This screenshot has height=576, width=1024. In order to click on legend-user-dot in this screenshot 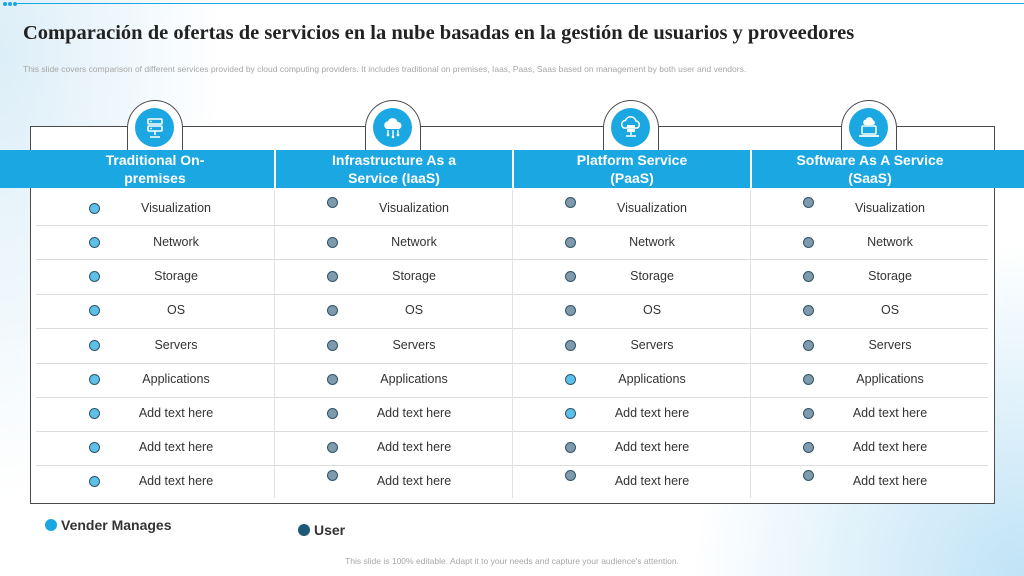, I will do `click(304, 530)`.